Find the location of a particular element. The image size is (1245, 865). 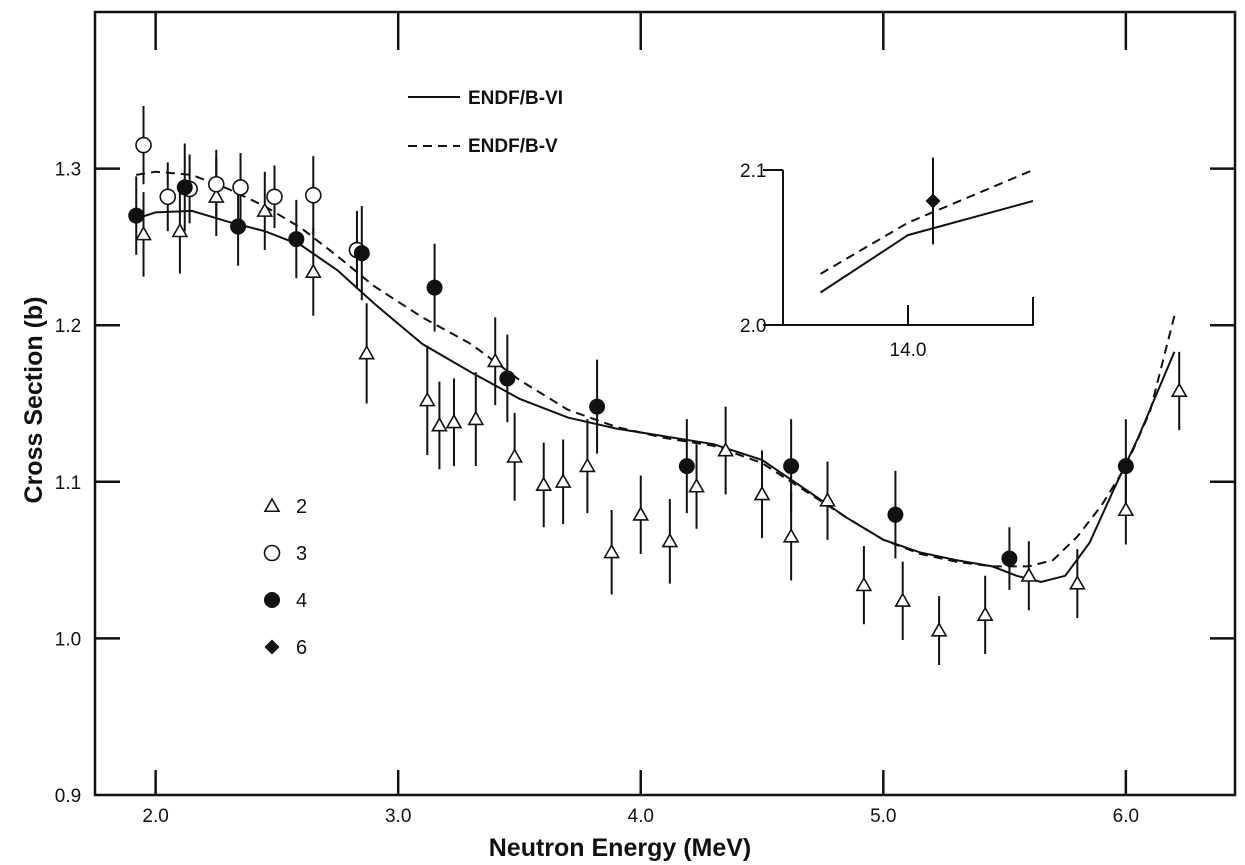

y-tick-label: 1.1 is located at coordinates (68, 483).